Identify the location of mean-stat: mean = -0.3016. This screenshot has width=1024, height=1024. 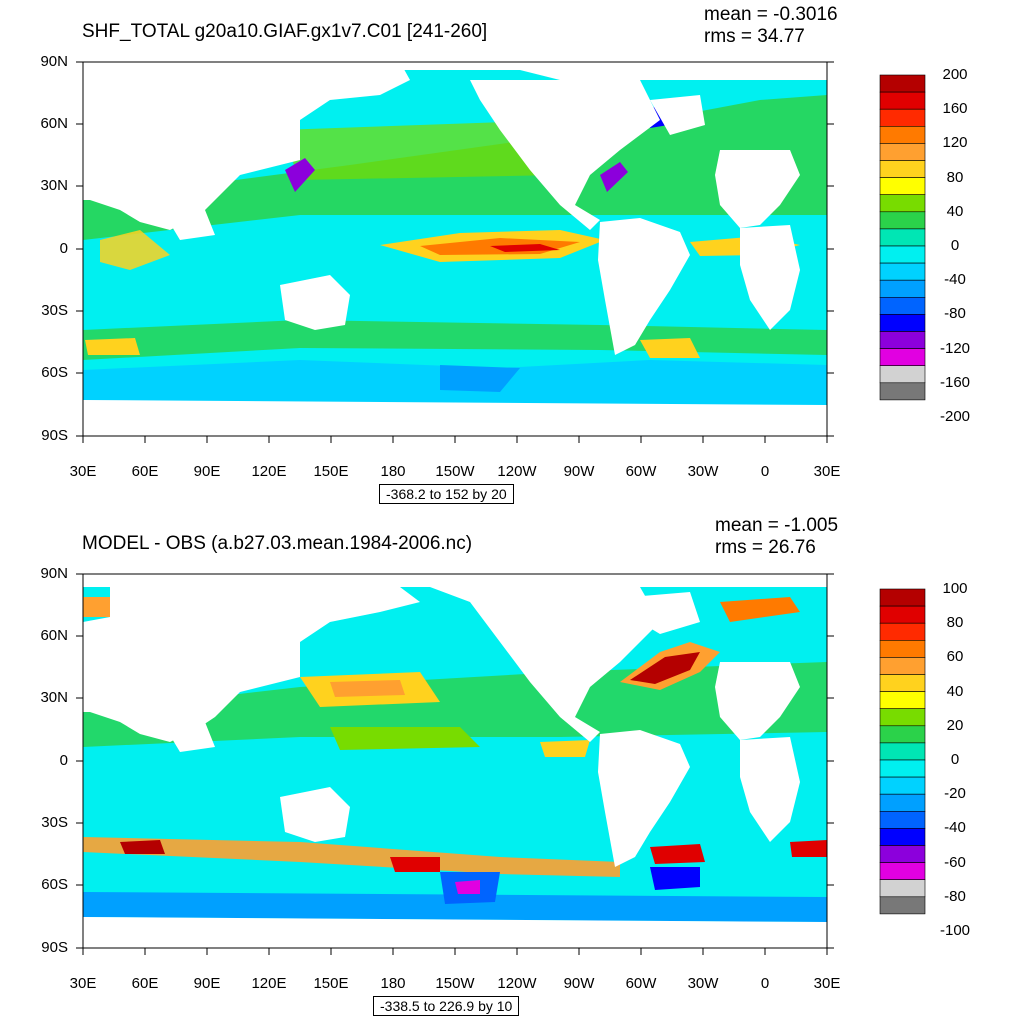
(771, 14).